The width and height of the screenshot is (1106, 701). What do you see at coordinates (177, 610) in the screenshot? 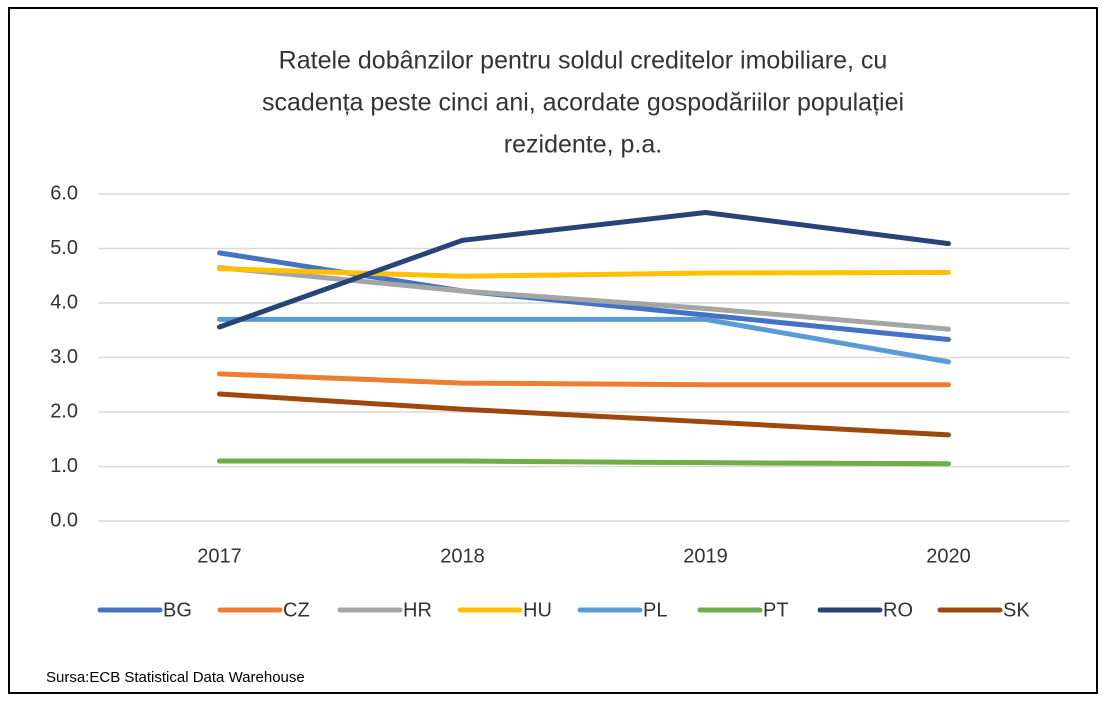
I see `legend-label: BG` at bounding box center [177, 610].